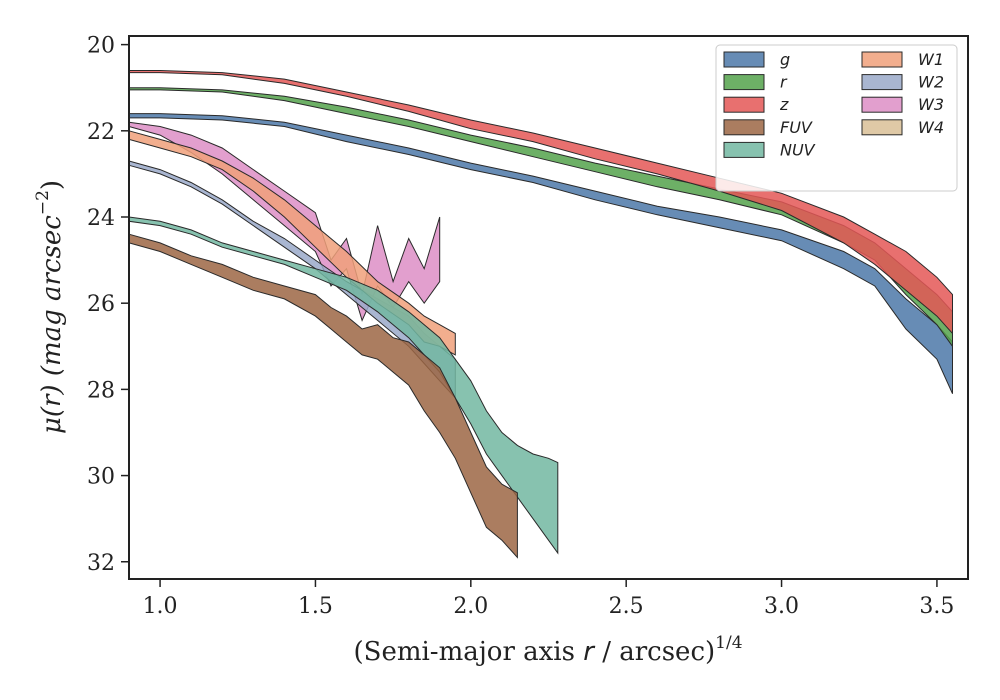  Describe the element at coordinates (654, 652) in the screenshot. I see `x-axis-label-tail: / arcsec)` at that location.